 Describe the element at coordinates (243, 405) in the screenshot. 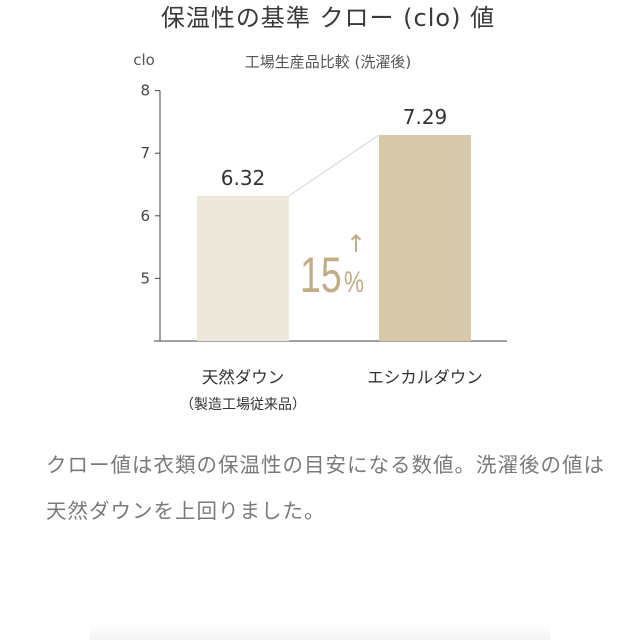

I see `category-note: （製造工場従来品）` at that location.